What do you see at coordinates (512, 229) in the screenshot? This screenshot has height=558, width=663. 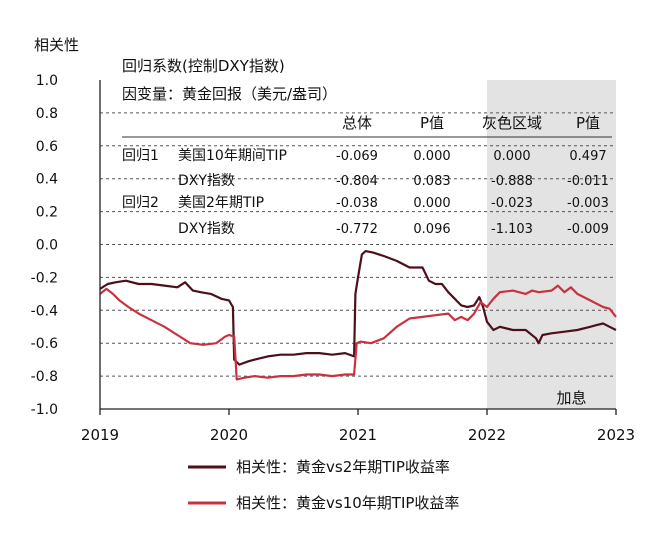 I see `table-cell: -1.103` at bounding box center [512, 229].